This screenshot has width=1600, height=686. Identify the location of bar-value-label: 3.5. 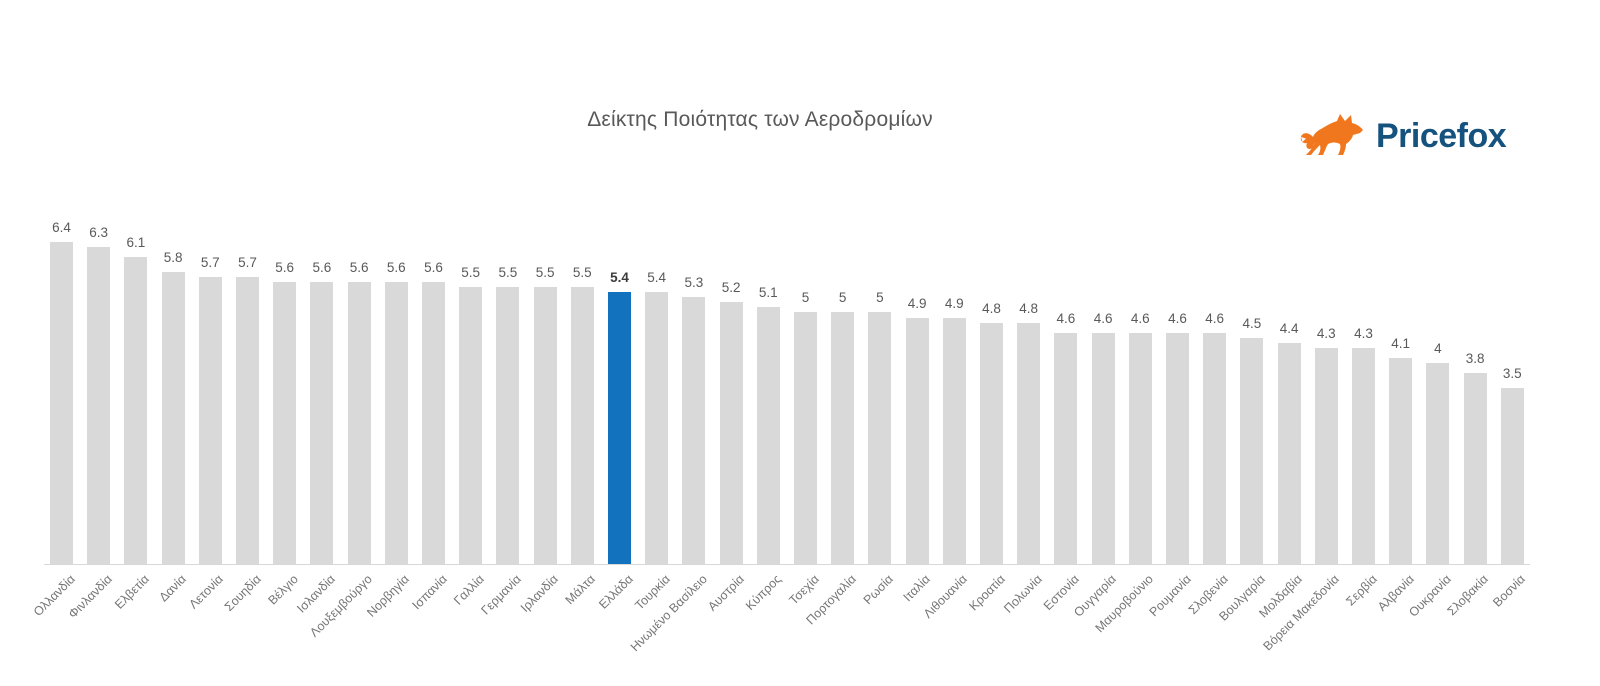
(1512, 373).